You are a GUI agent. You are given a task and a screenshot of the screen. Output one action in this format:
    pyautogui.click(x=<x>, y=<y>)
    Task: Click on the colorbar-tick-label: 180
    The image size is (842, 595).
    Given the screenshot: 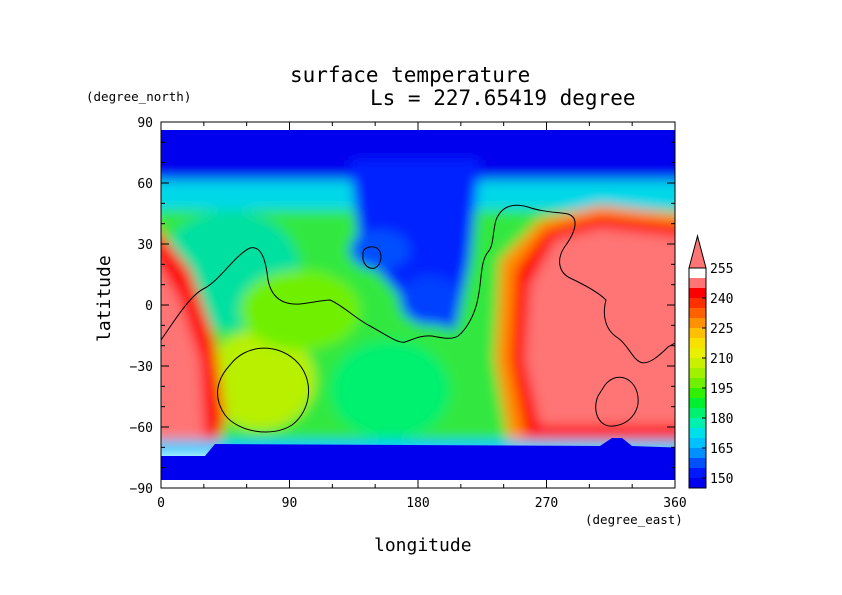 What is the action you would take?
    pyautogui.click(x=721, y=419)
    